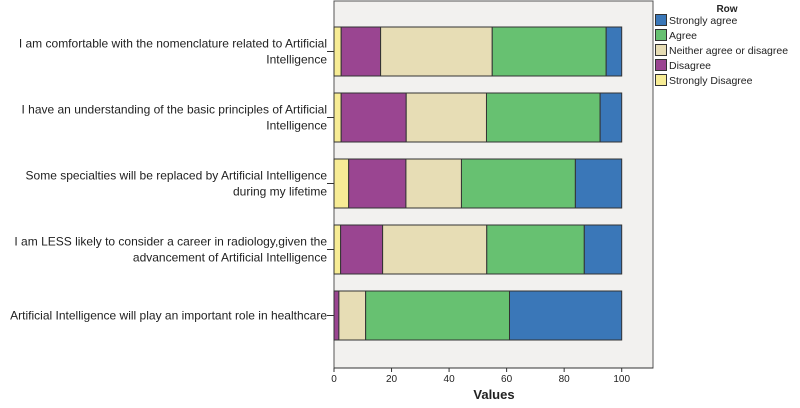 This screenshot has height=408, width=800. I want to click on x-tick-label: 0, so click(334, 379).